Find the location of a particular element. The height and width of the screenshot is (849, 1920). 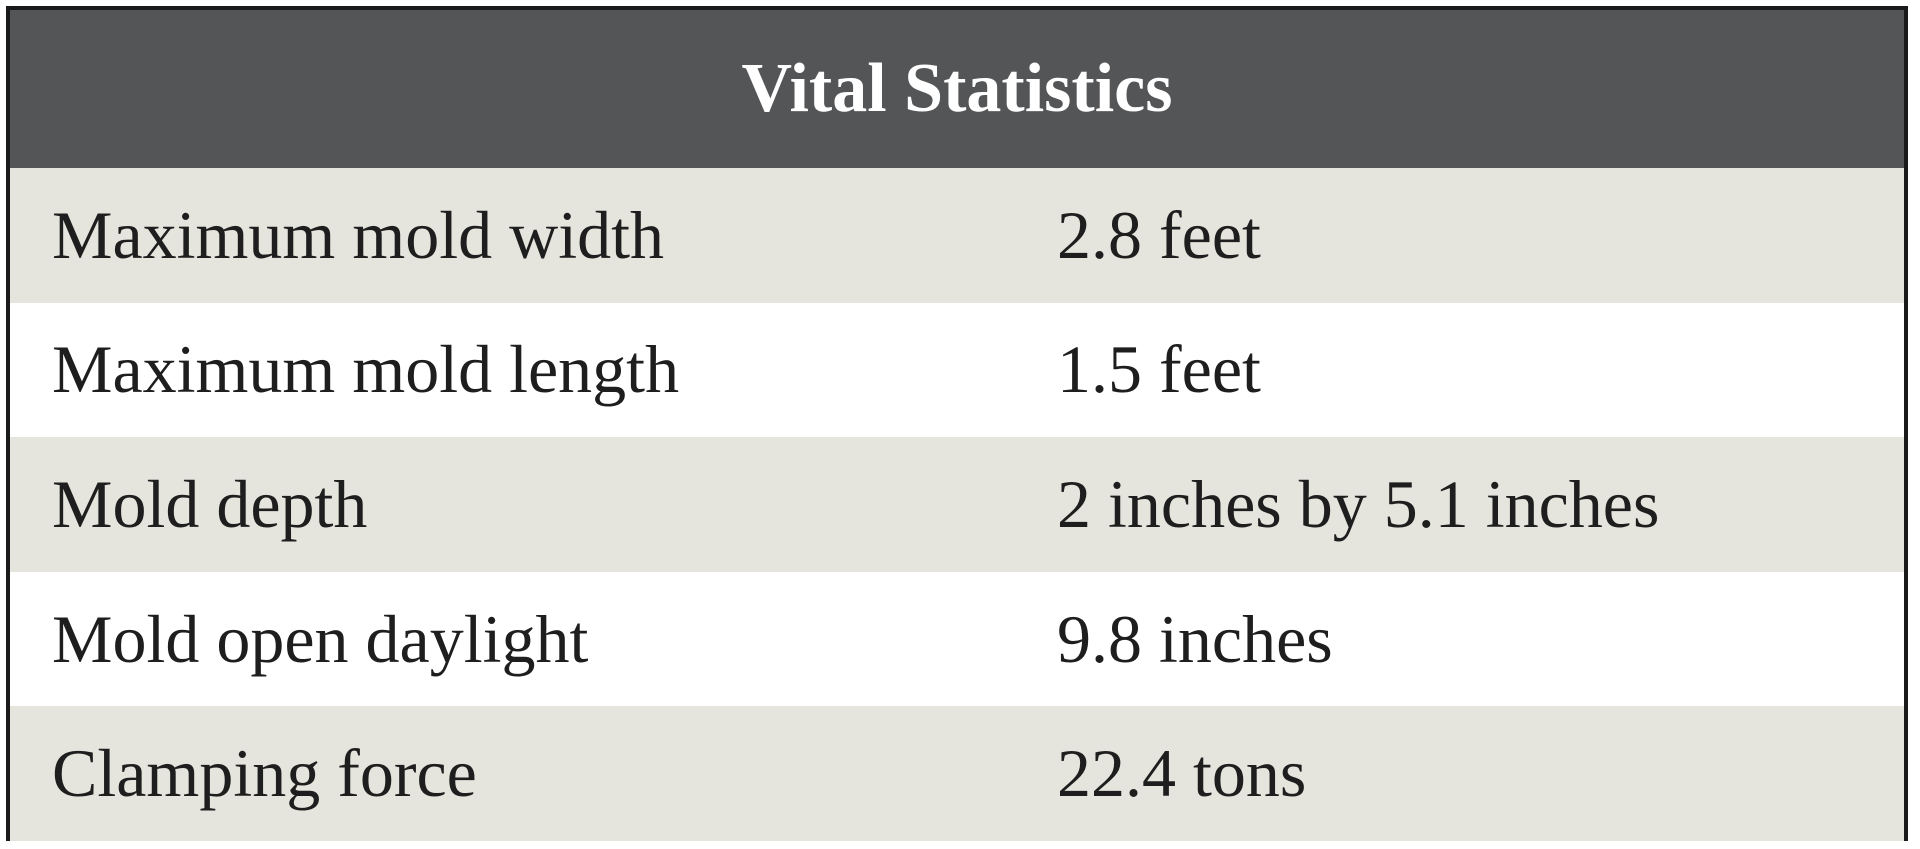

row-label: Clamping force is located at coordinates (264, 773).